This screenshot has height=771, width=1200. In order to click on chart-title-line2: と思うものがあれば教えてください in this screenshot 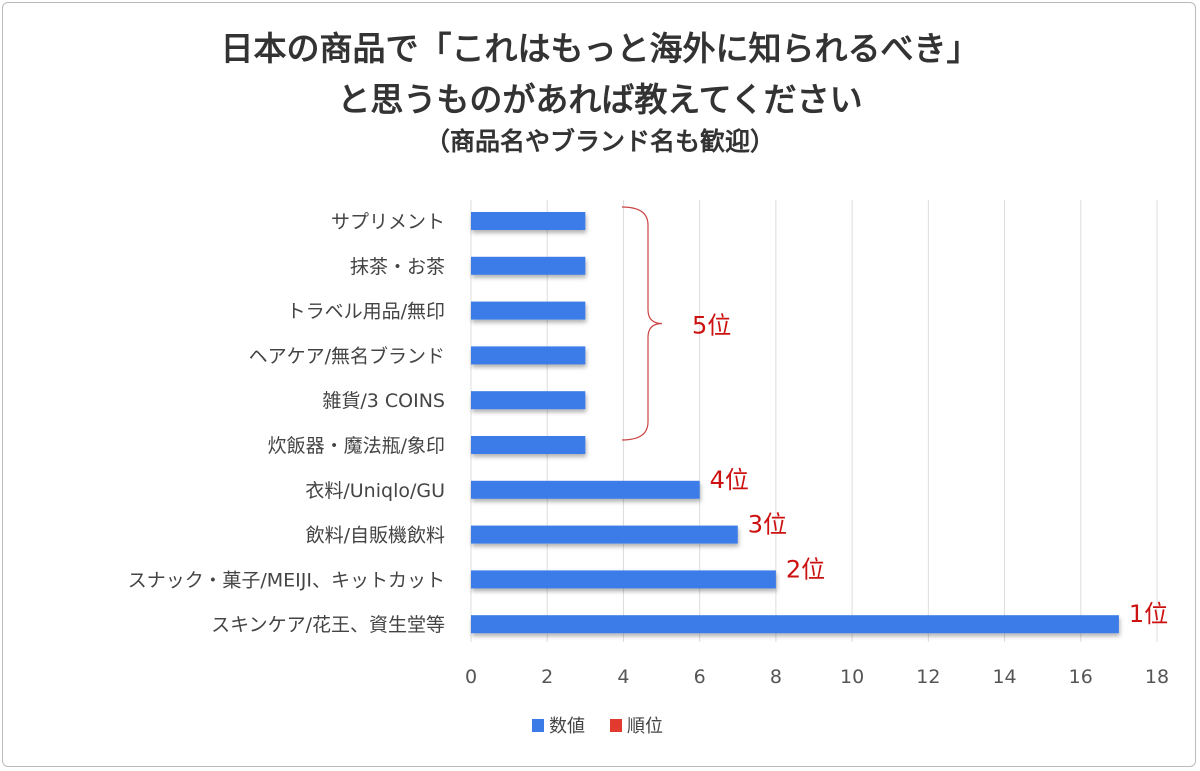, I will do `click(600, 99)`.